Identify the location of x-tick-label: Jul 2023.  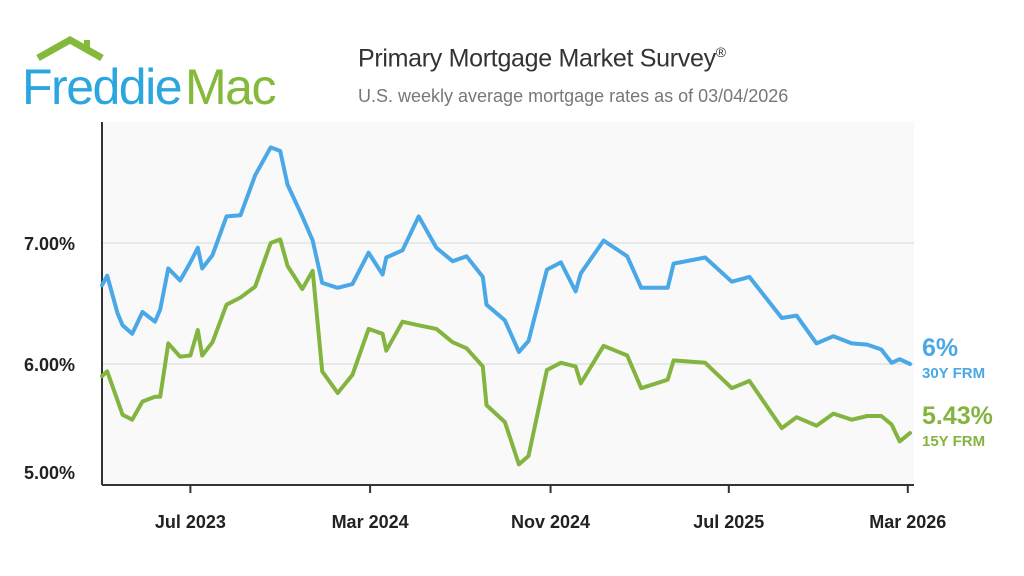
(190, 522).